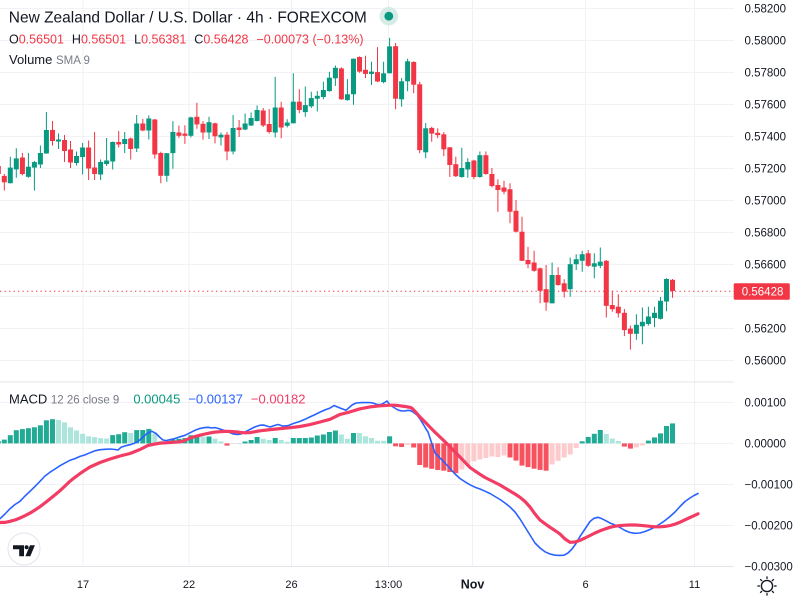 Image resolution: width=800 pixels, height=600 pixels. Describe the element at coordinates (291, 585) in the screenshot. I see `svg-text: 26` at that location.